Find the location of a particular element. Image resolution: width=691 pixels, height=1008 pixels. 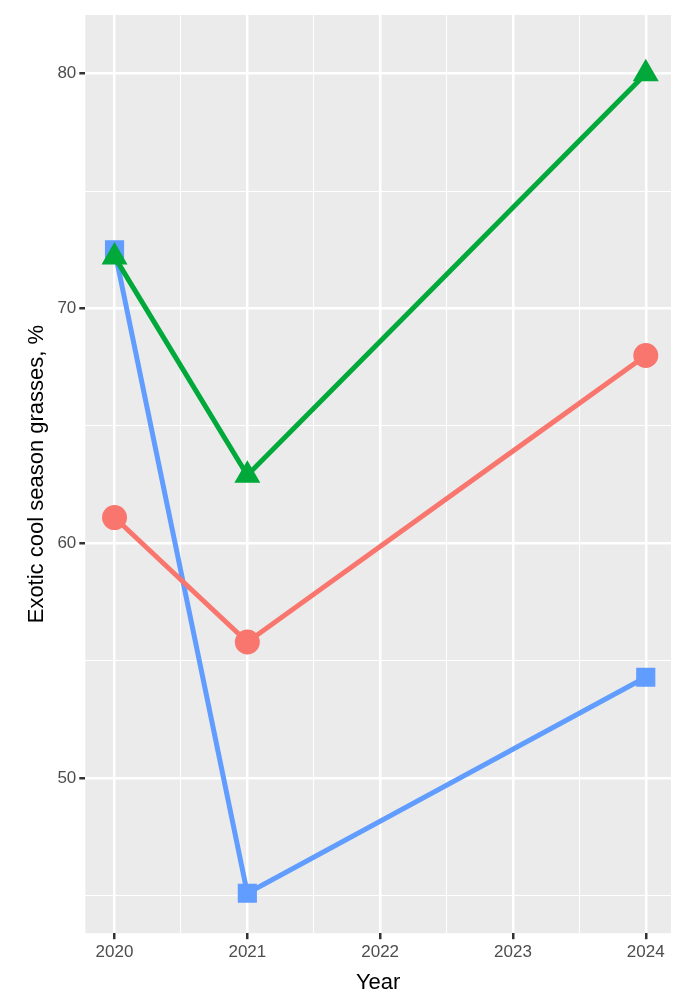

y-tick-label: 70 is located at coordinates (67, 308).